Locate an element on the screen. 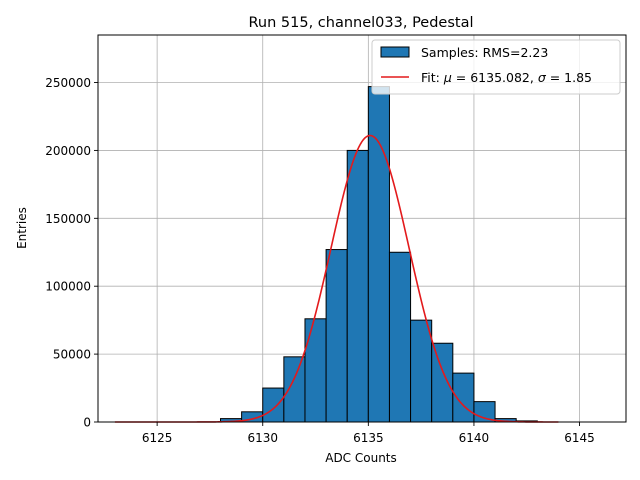 The width and height of the screenshot is (640, 480). x-axis: 6125 6130 6135 6140 6145 is located at coordinates (368, 433).